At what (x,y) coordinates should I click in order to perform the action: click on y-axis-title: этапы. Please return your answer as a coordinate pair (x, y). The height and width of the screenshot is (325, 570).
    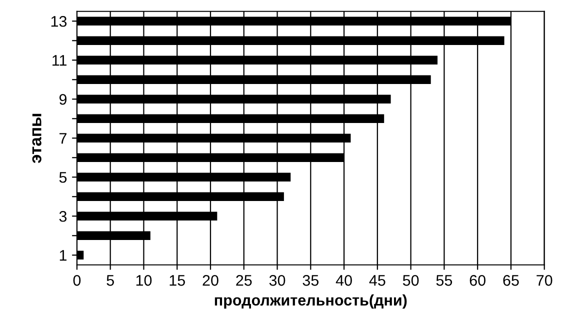
    Looking at the image, I should click on (37, 139).